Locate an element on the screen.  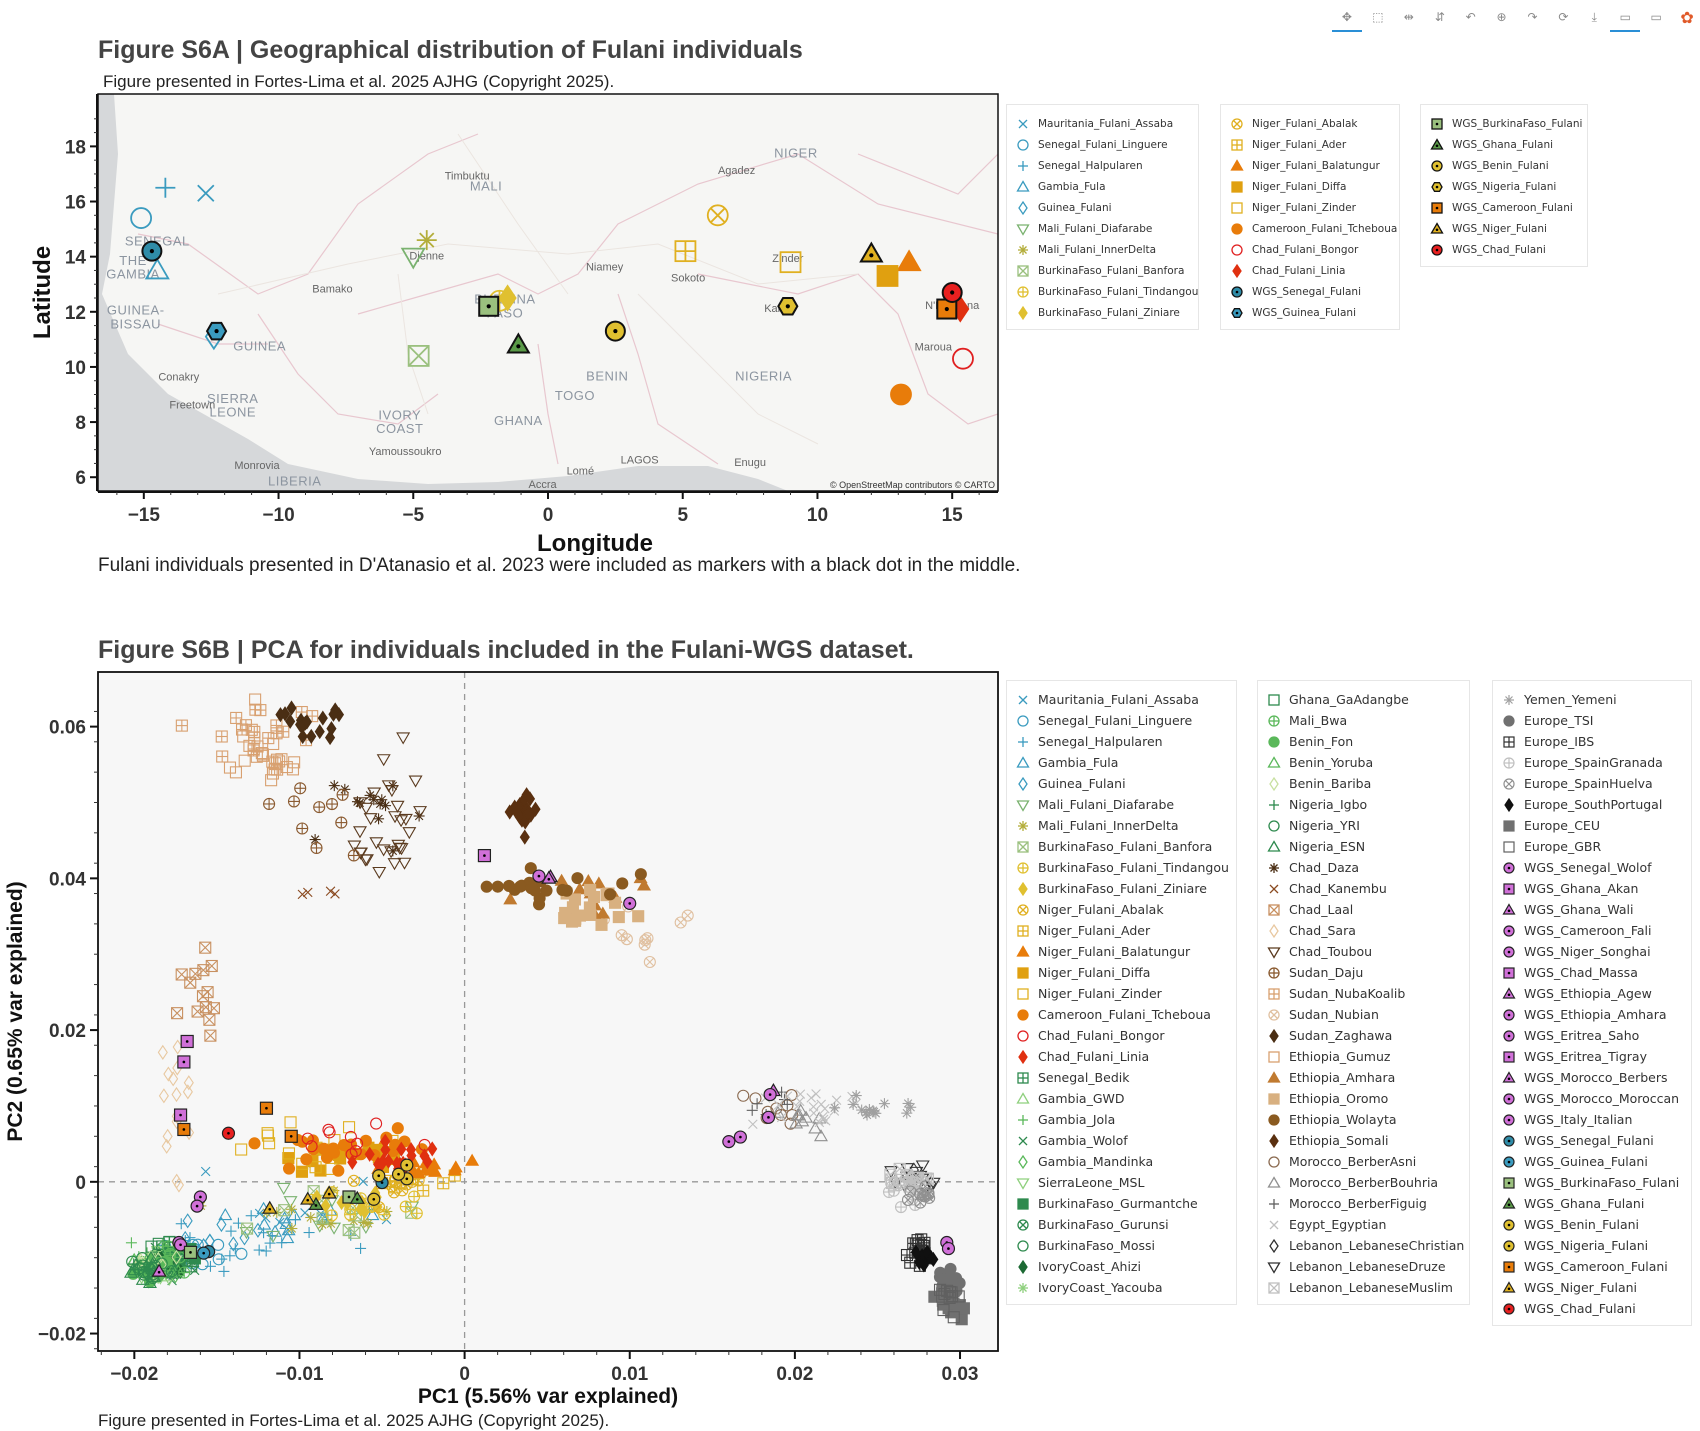
legend-item-niger-fulani-ader: Niger_Fulani_Ader is located at coordinates (1082, 930).